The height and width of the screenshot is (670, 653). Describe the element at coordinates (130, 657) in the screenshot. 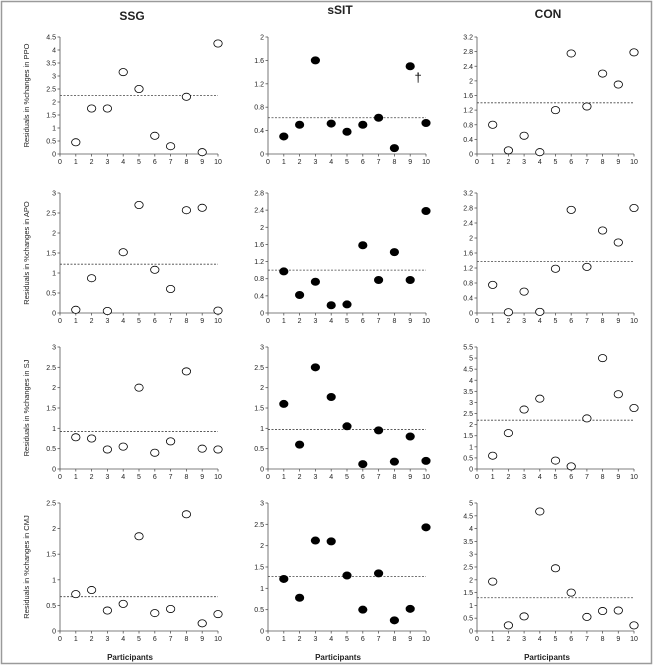

I see `x-axis-label-ssg: Participants` at that location.